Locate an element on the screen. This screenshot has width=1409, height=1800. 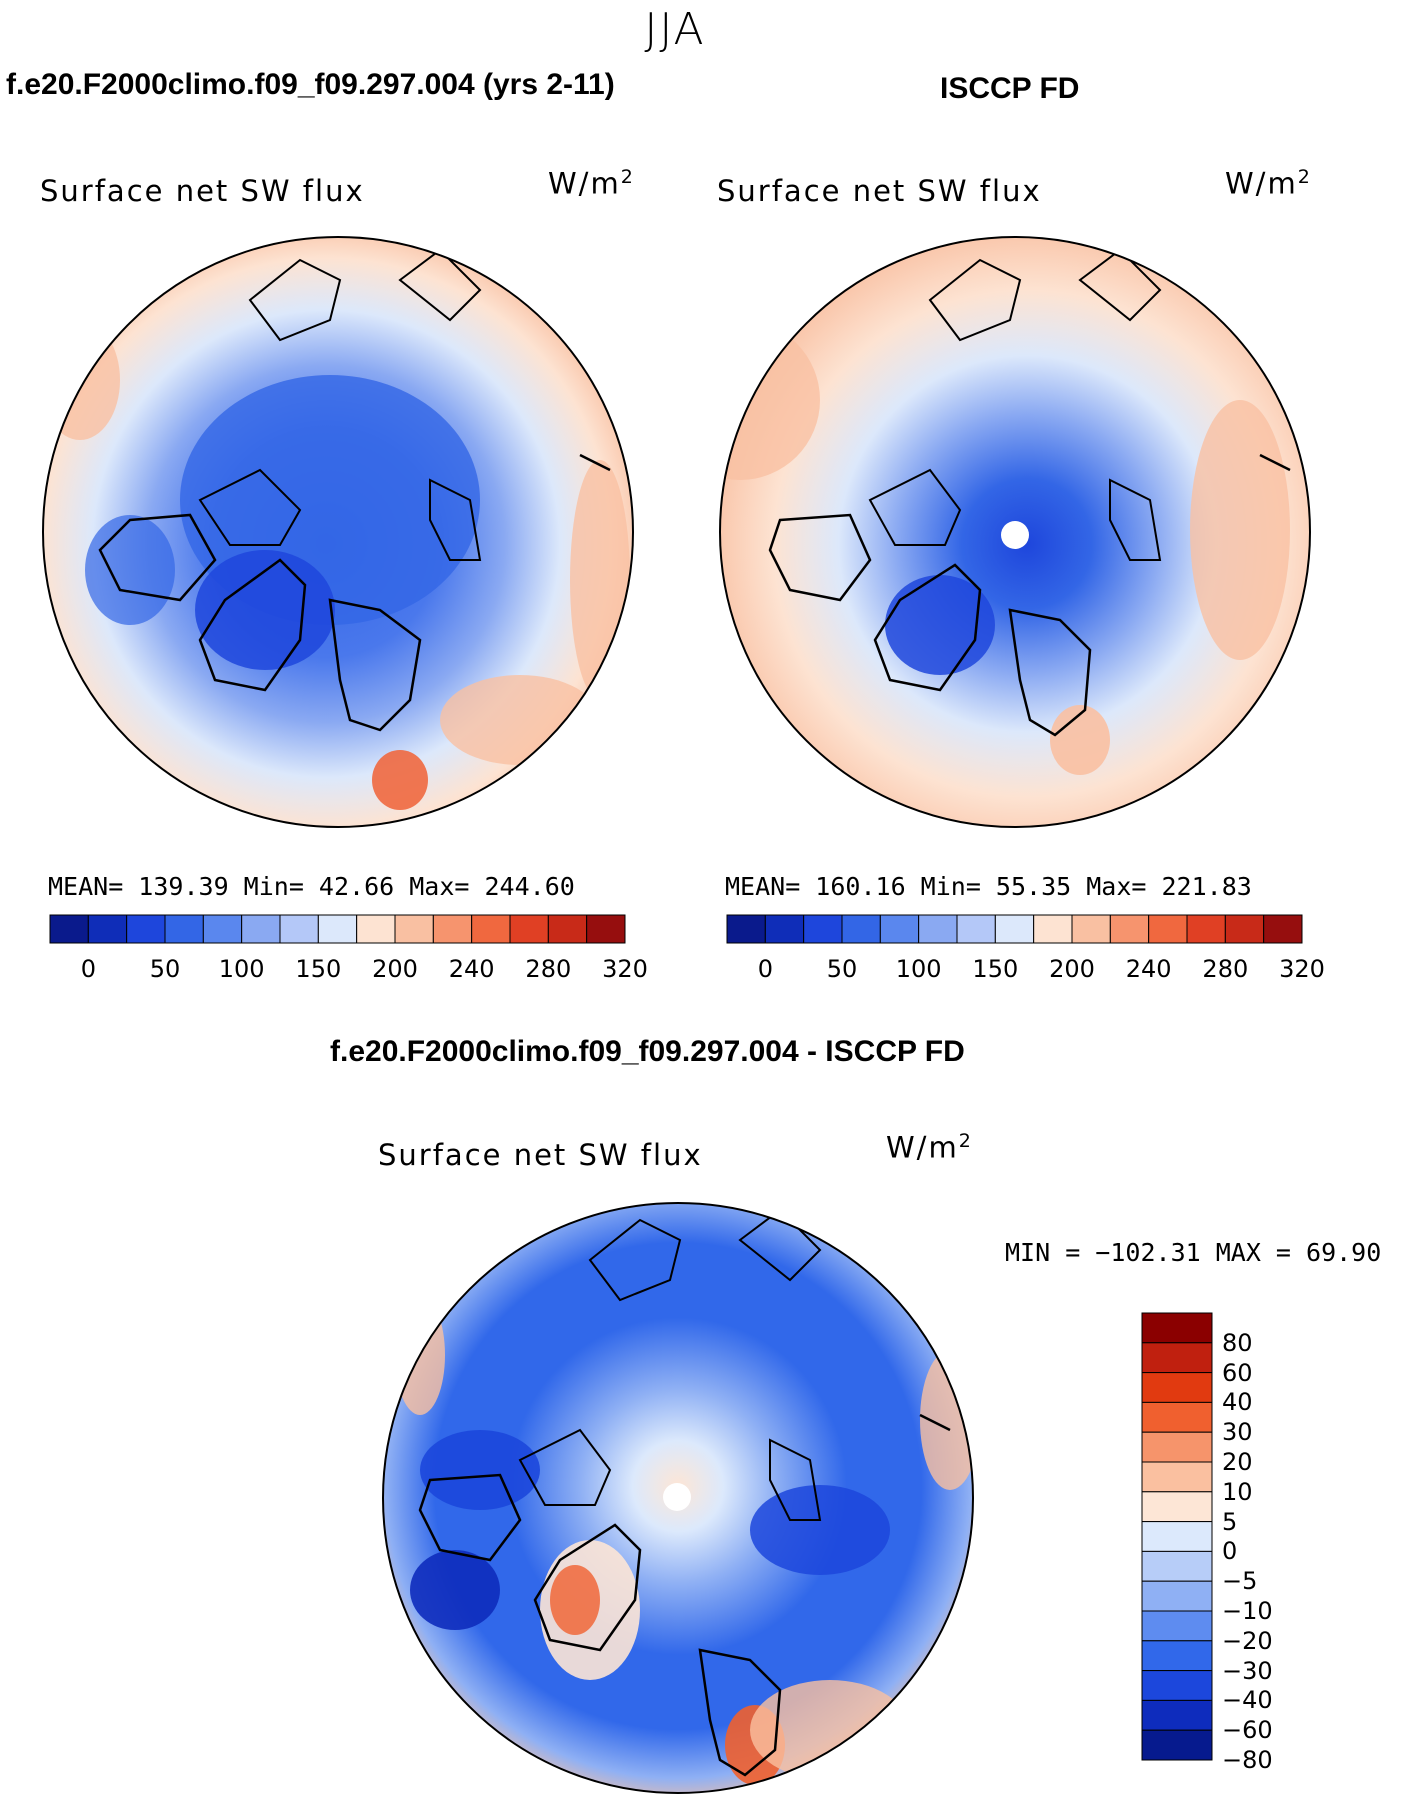
diff-colorbar-tick: 60 is located at coordinates (1237, 1372).